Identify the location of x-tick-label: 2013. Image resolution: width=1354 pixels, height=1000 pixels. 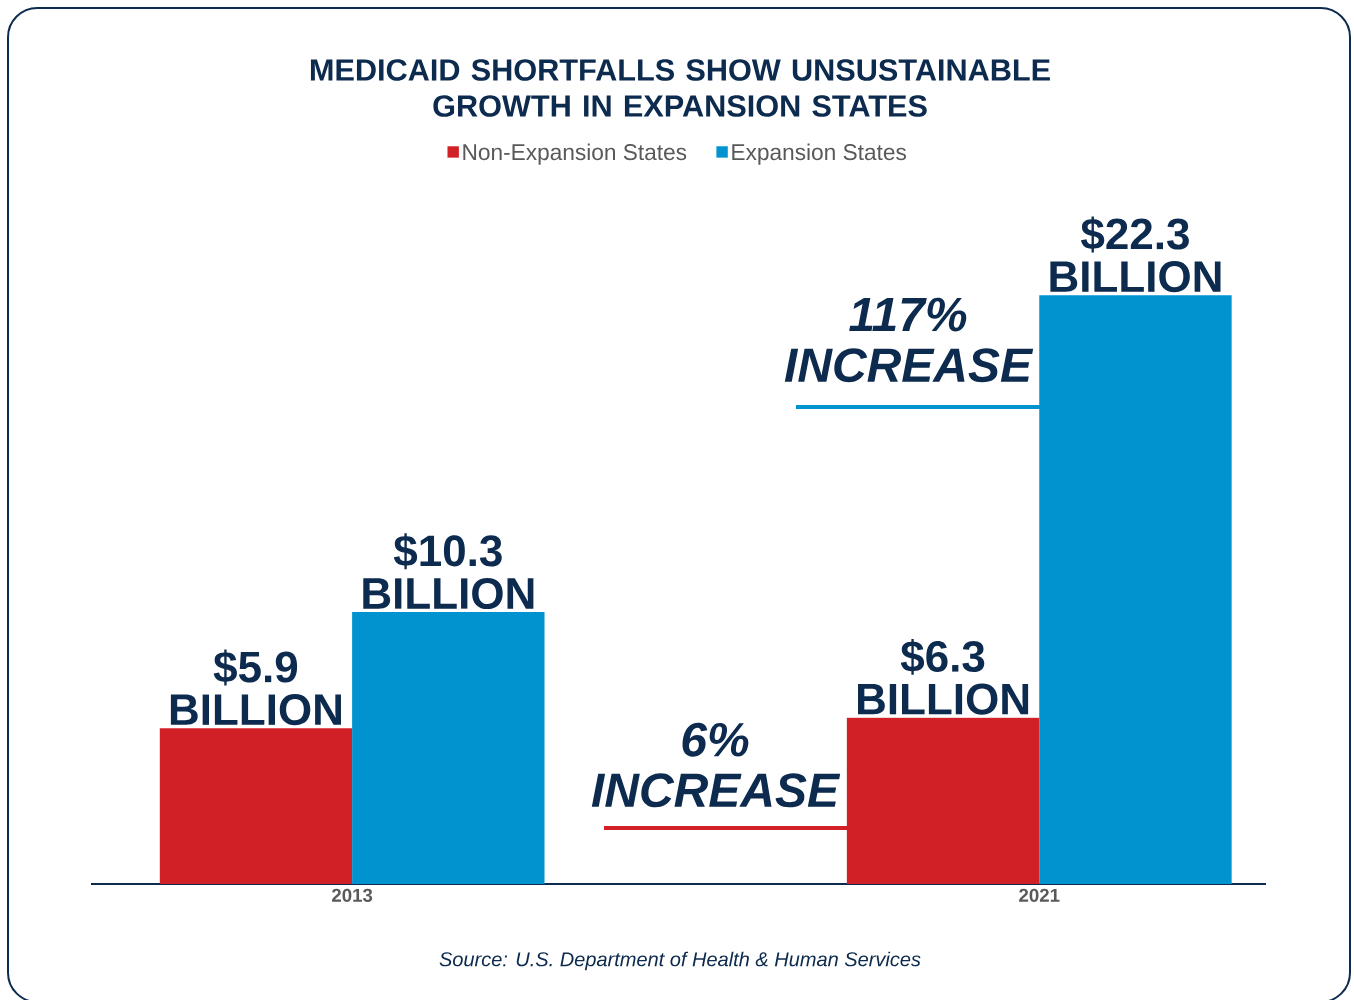
(352, 895).